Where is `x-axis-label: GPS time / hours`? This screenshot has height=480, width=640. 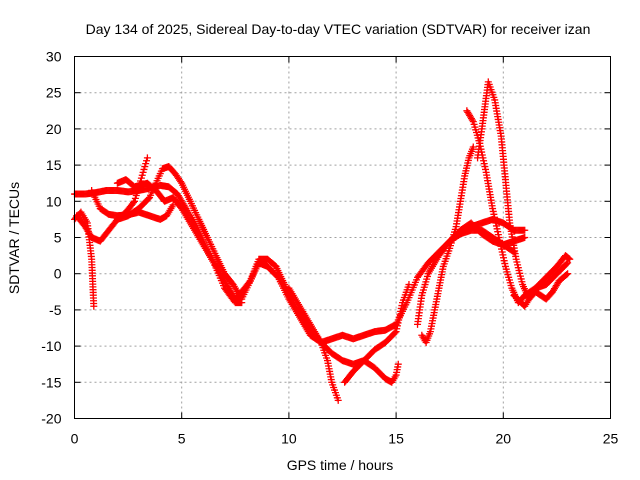 x-axis-label: GPS time / hours is located at coordinates (340, 465).